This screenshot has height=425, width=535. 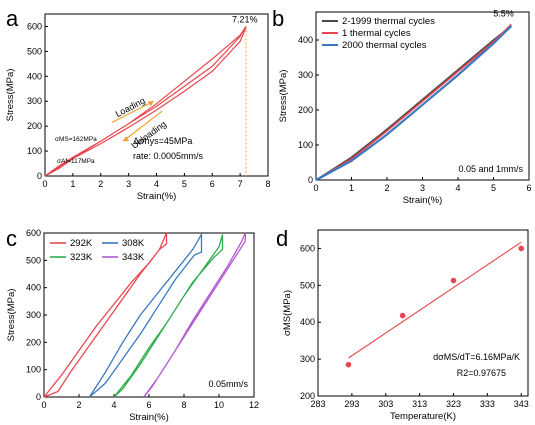 I want to click on y-tick-label-a: 100, so click(x=34, y=151).